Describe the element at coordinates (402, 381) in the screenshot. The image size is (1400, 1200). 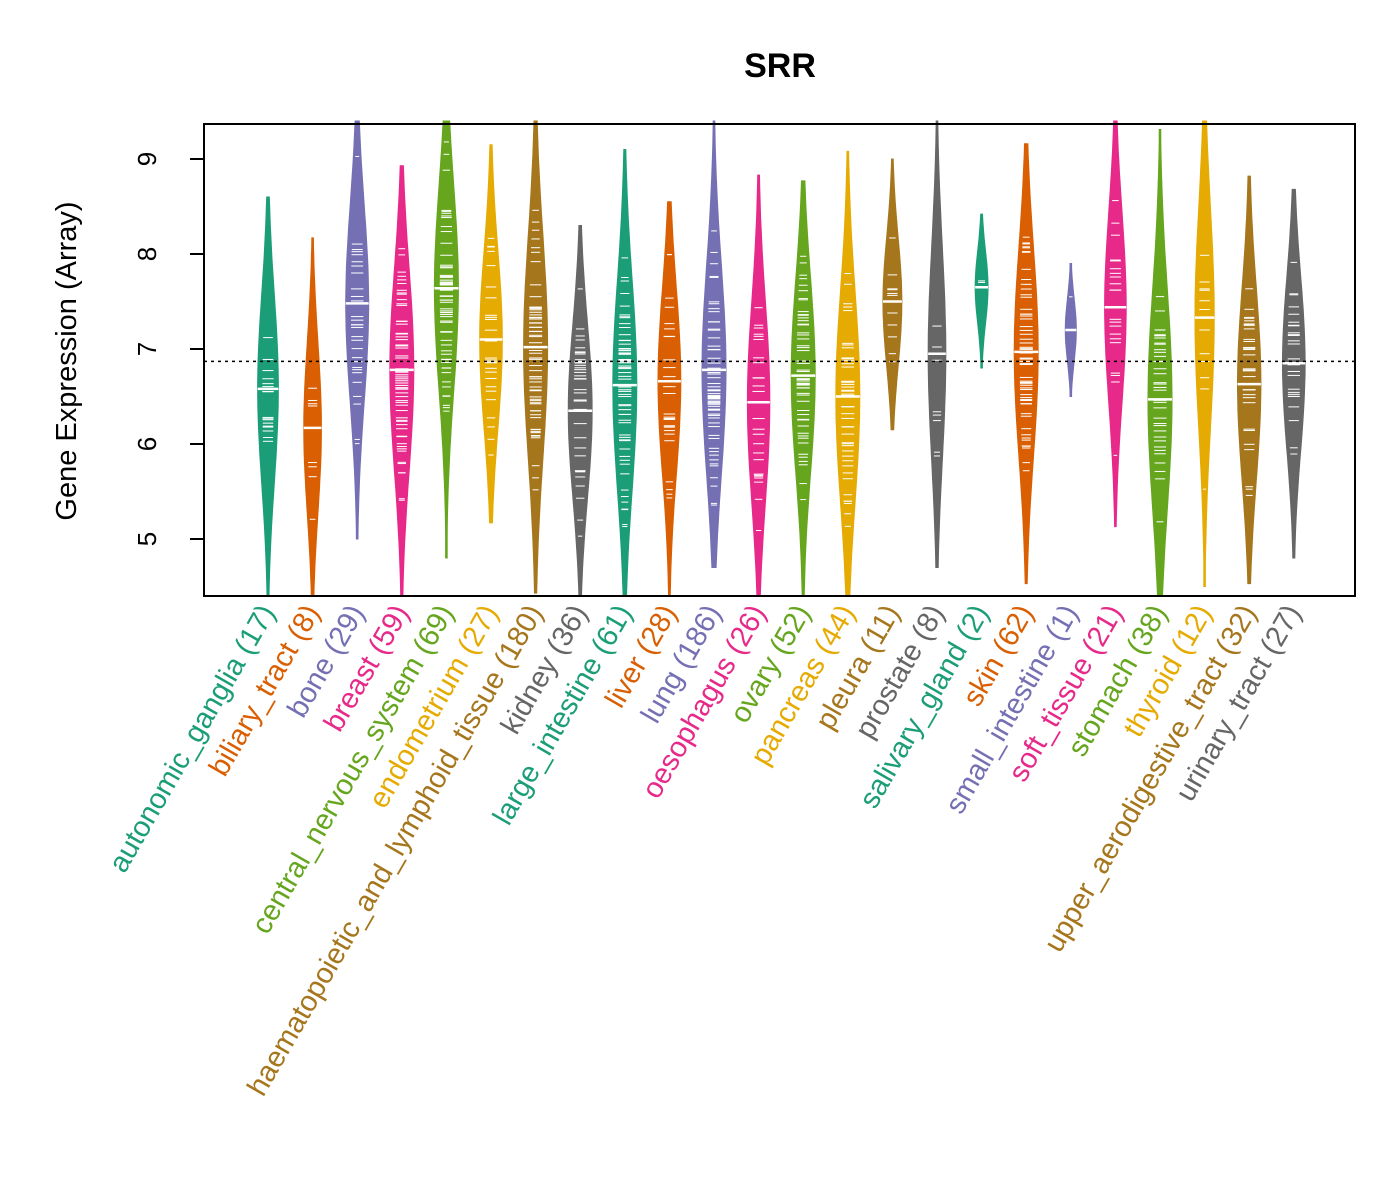
I see `violin-breast` at that location.